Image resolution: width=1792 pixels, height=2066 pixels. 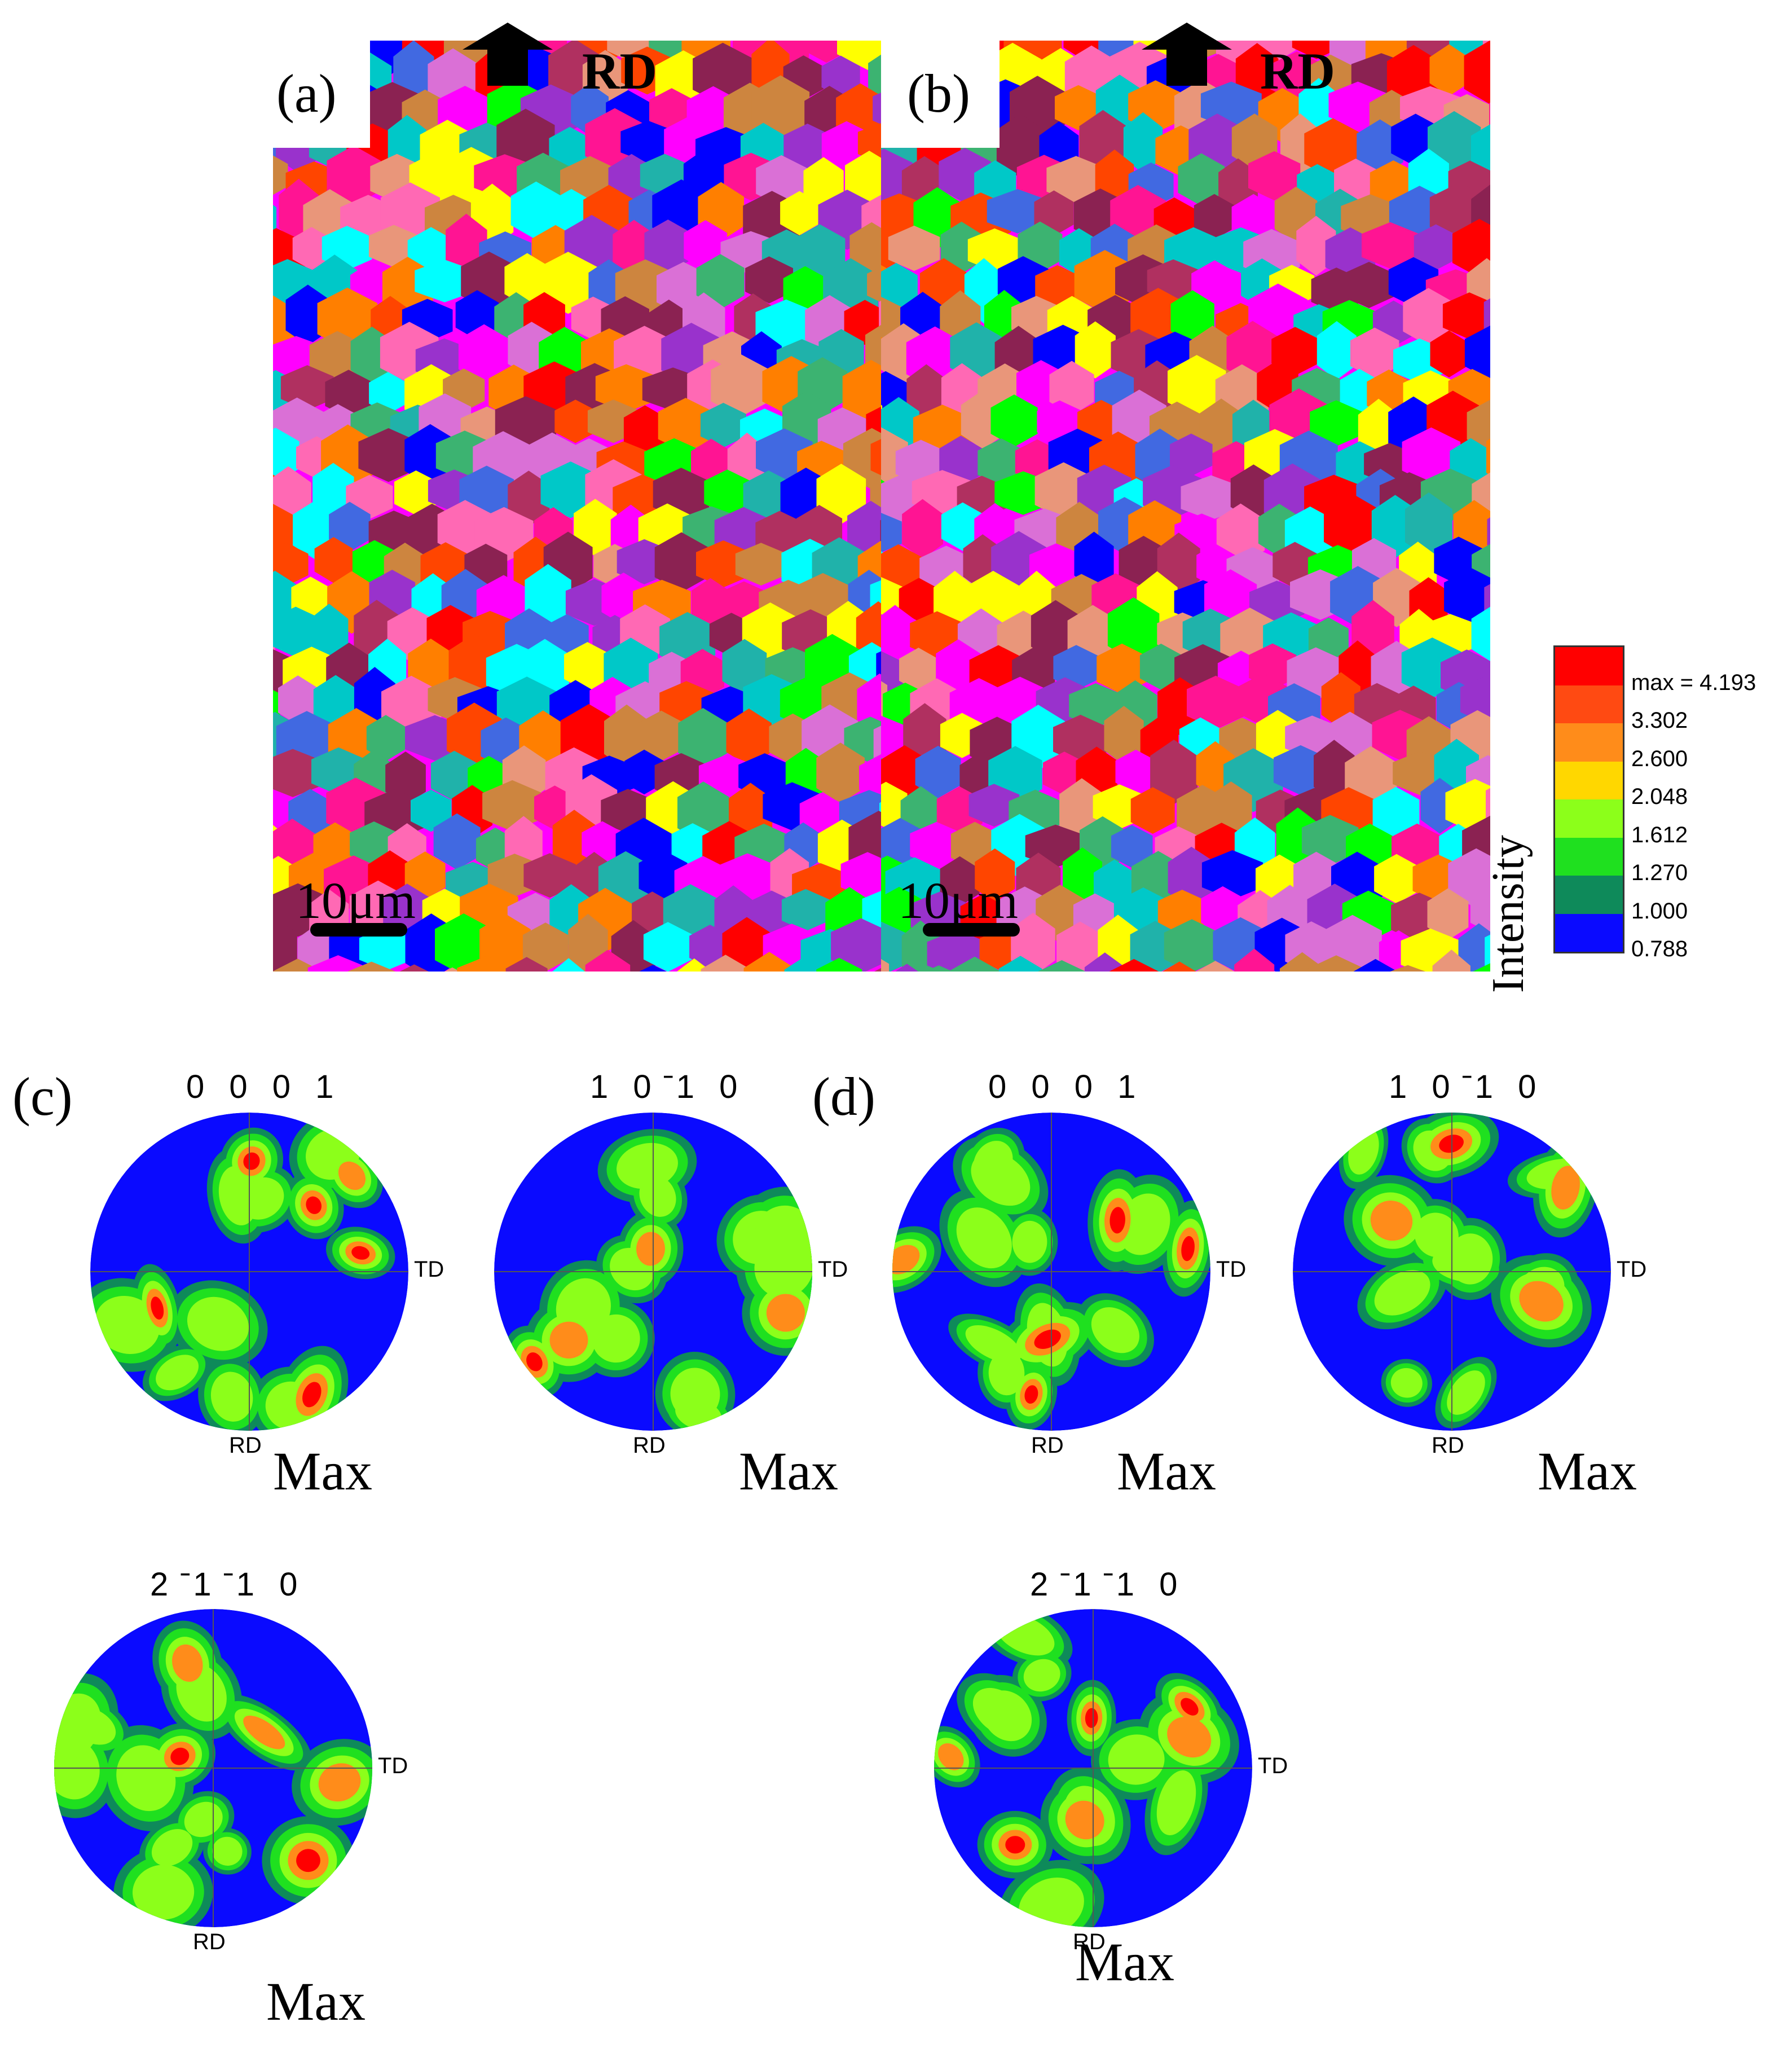 What do you see at coordinates (1047, 1445) in the screenshot?
I see `rd-label: RD` at bounding box center [1047, 1445].